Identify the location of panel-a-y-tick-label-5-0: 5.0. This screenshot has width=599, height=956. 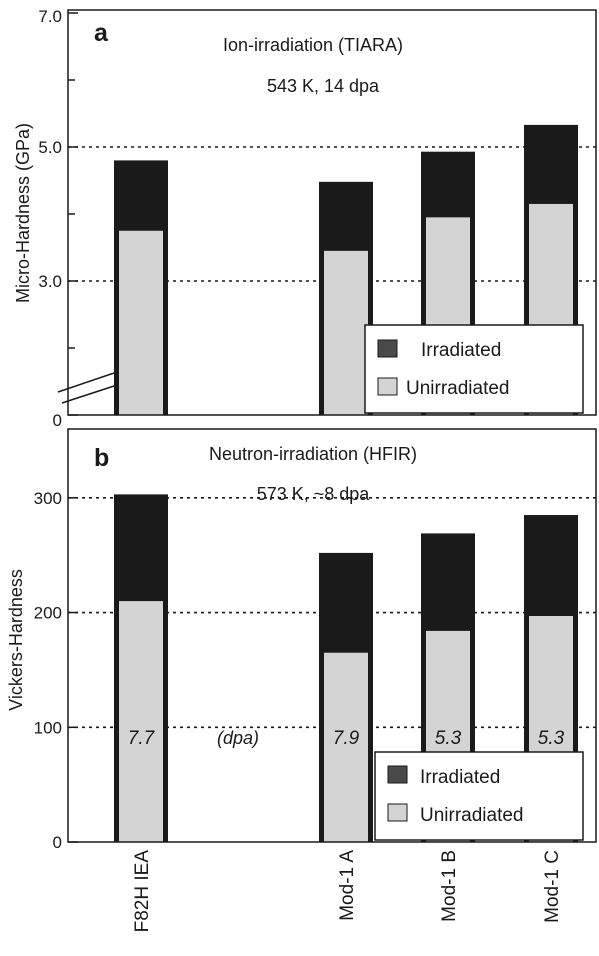
(50, 147).